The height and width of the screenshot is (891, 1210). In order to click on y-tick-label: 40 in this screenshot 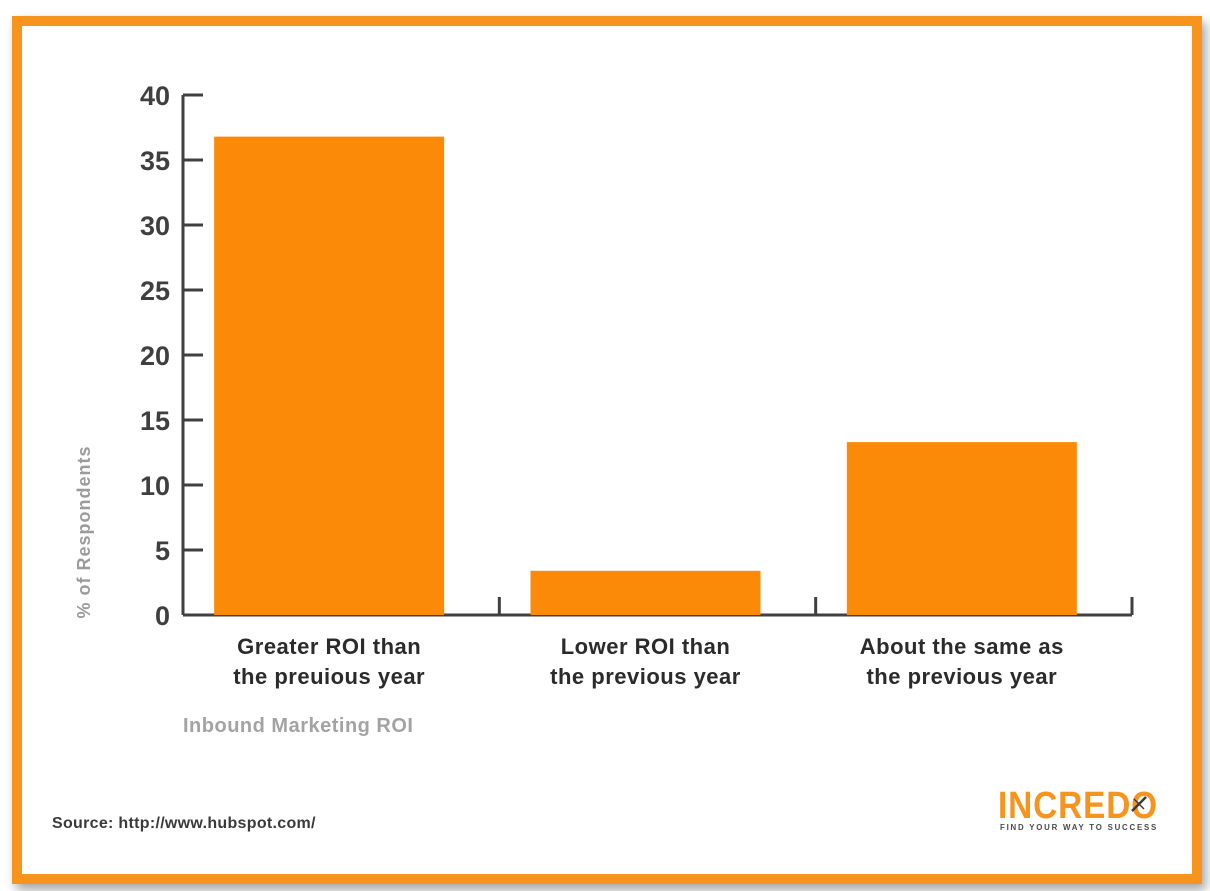, I will do `click(155, 96)`.